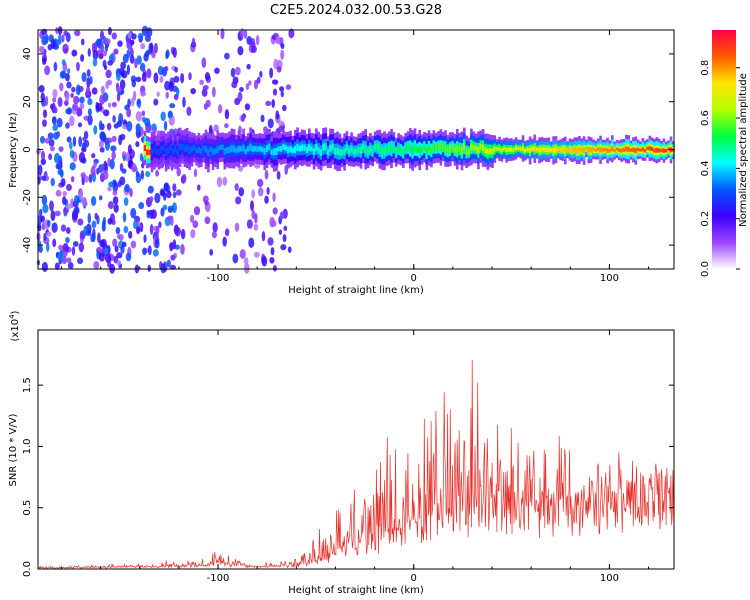 The width and height of the screenshot is (750, 600). Describe the element at coordinates (705, 219) in the screenshot. I see `colorbar-tick-label: 0.2` at that location.